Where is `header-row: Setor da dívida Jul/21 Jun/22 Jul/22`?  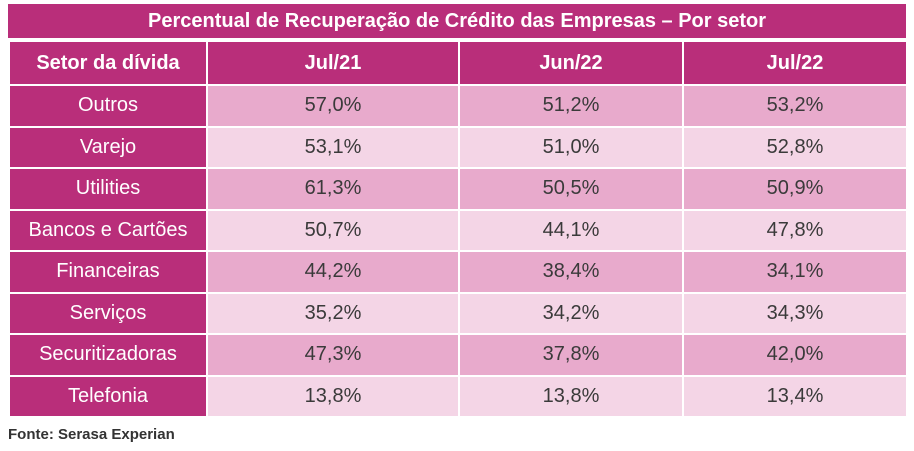 header-row: Setor da dívida Jul/21 Jun/22 Jul/22 is located at coordinates (458, 63).